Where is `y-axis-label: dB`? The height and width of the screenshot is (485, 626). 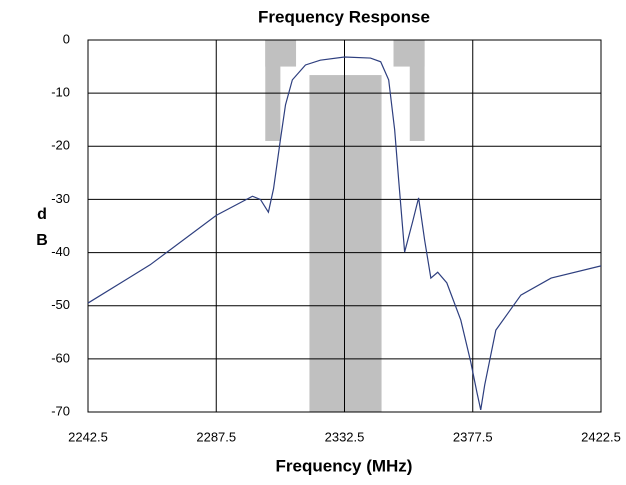
y-axis-label: dB is located at coordinates (42, 227).